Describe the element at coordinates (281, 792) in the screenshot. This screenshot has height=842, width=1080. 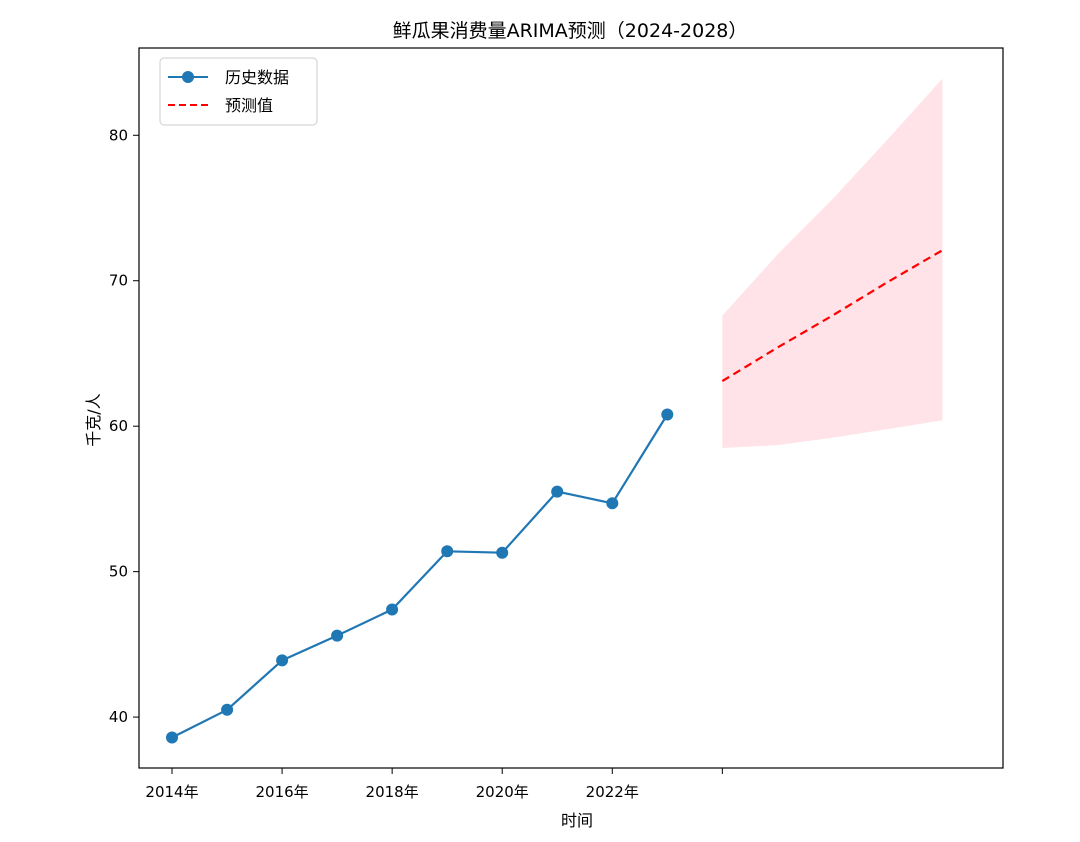
I see `x-tick-label: 2016年` at that location.